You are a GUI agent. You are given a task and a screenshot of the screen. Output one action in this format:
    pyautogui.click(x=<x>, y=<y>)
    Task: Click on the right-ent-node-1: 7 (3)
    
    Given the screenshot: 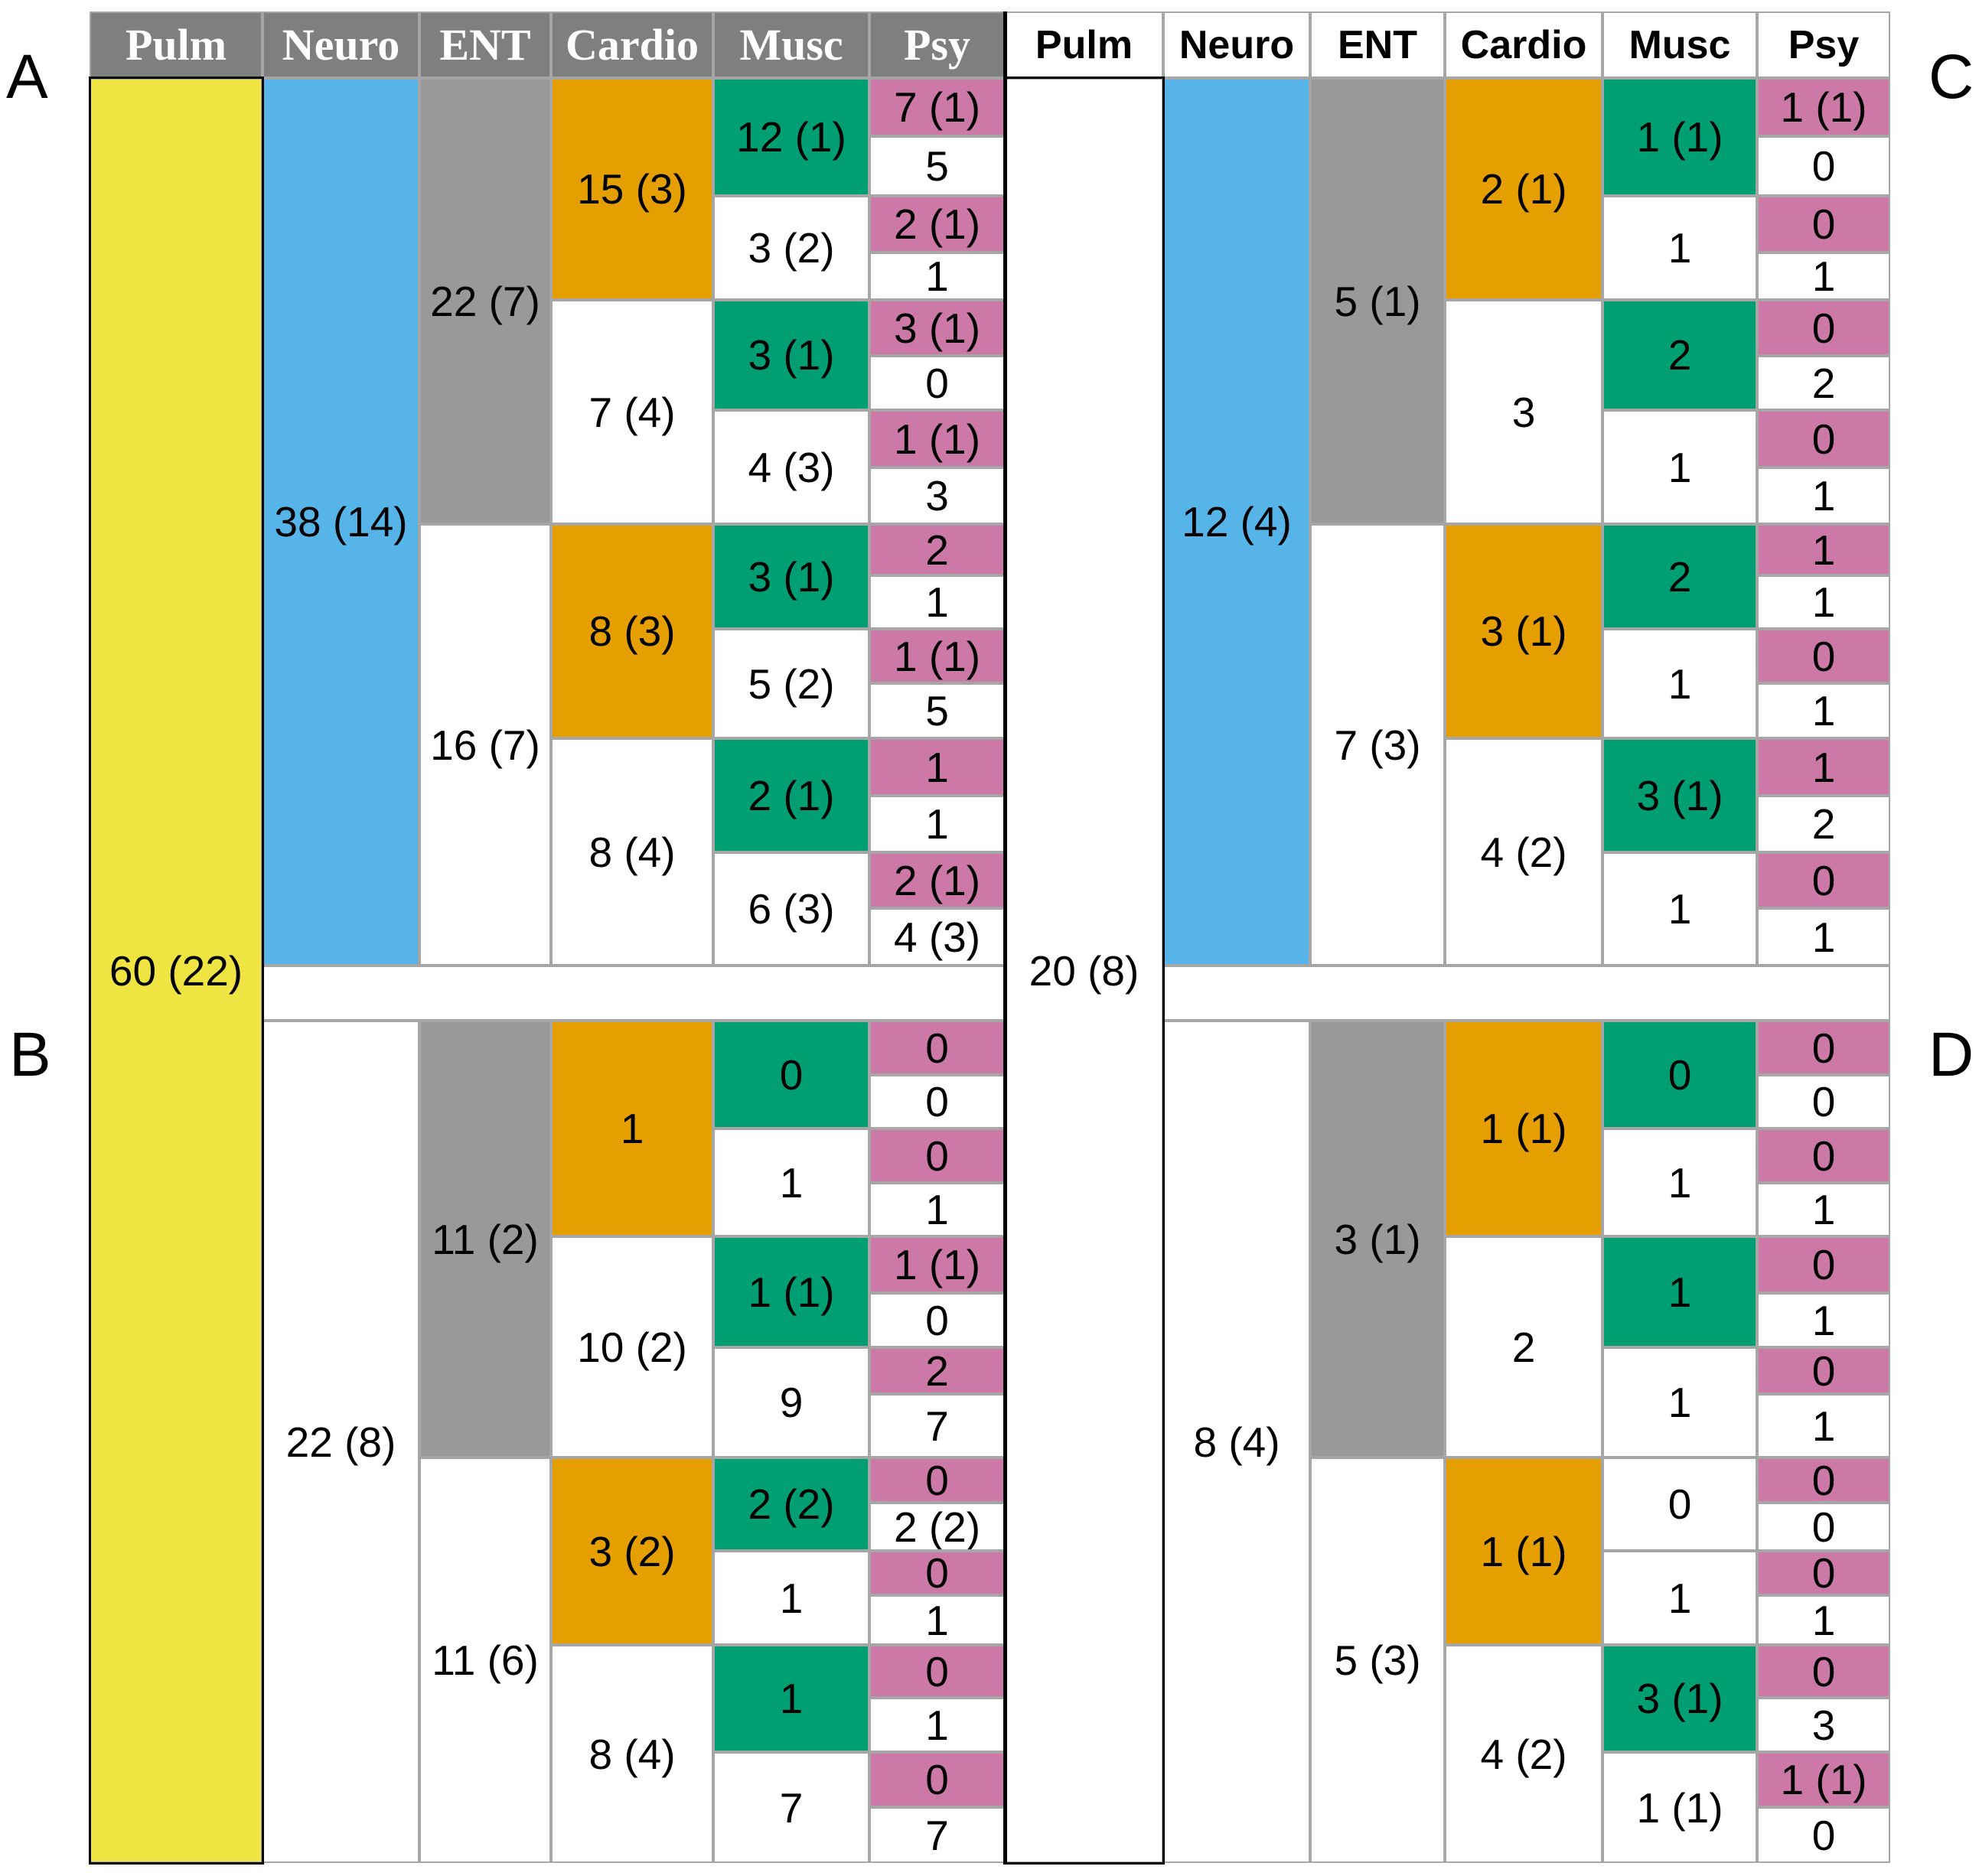 What is the action you would take?
    pyautogui.click(x=1377, y=745)
    